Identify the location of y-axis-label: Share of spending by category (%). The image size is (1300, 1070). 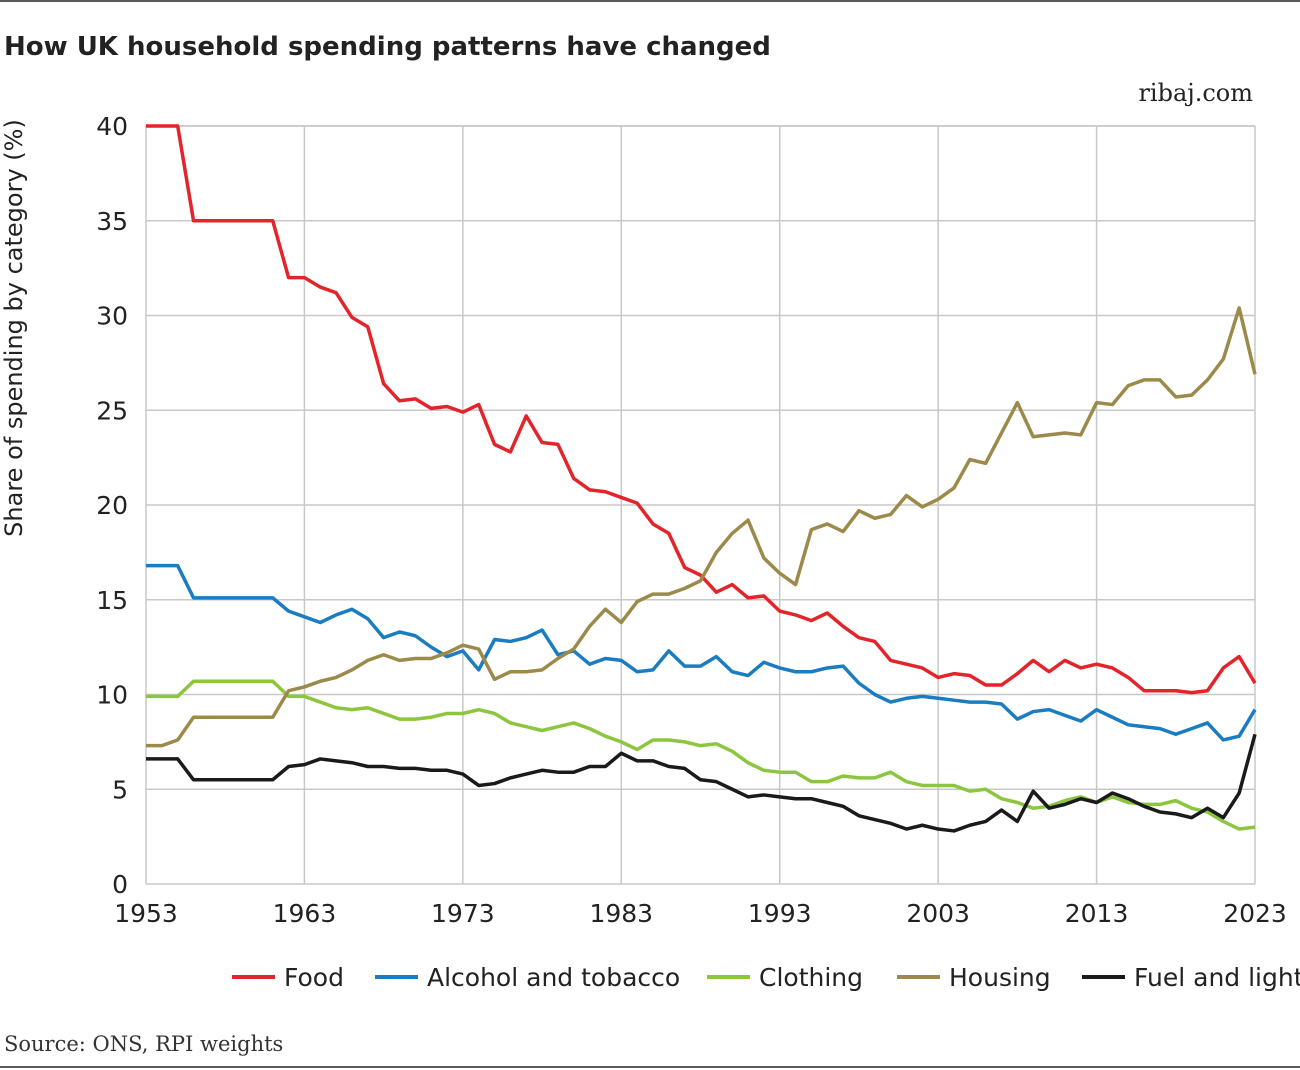
(14, 328).